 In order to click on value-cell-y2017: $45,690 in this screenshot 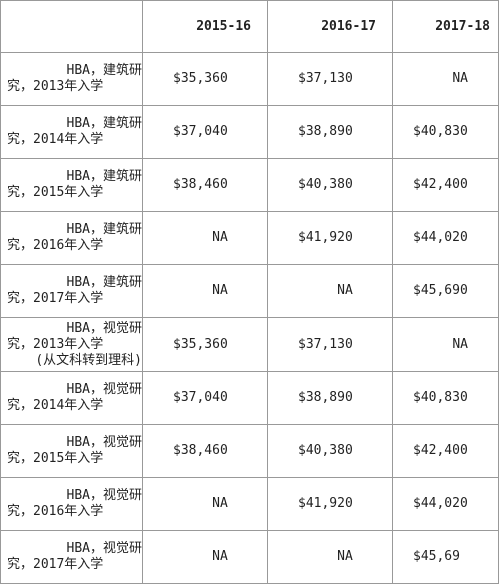, I will do `click(445, 291)`.